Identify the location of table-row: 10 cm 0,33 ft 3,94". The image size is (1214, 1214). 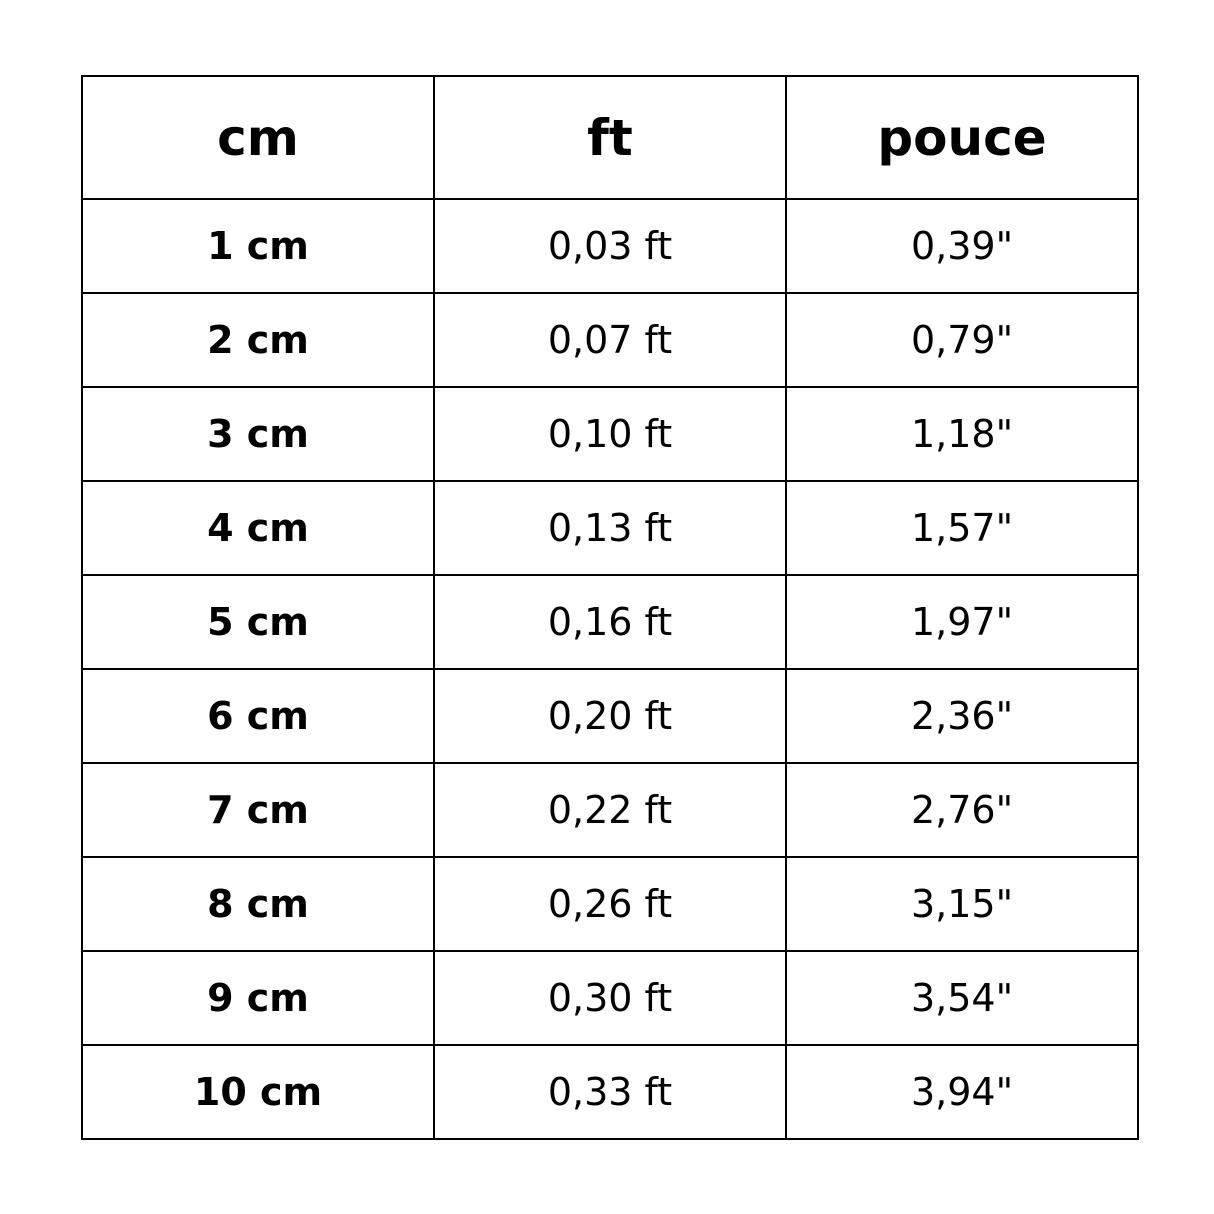
(610, 1092).